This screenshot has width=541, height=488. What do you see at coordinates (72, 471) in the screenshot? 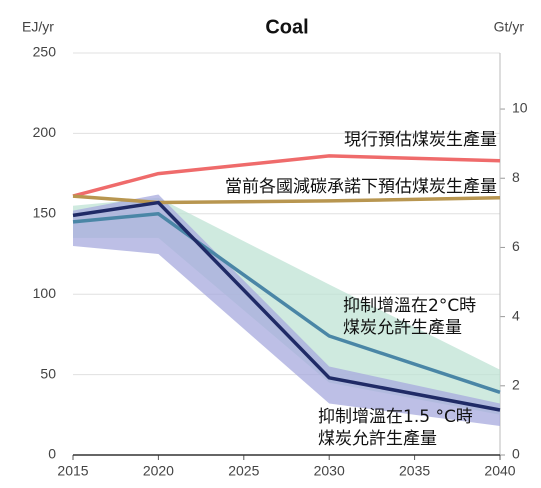
I see `x-tick-label: 2015` at bounding box center [72, 471].